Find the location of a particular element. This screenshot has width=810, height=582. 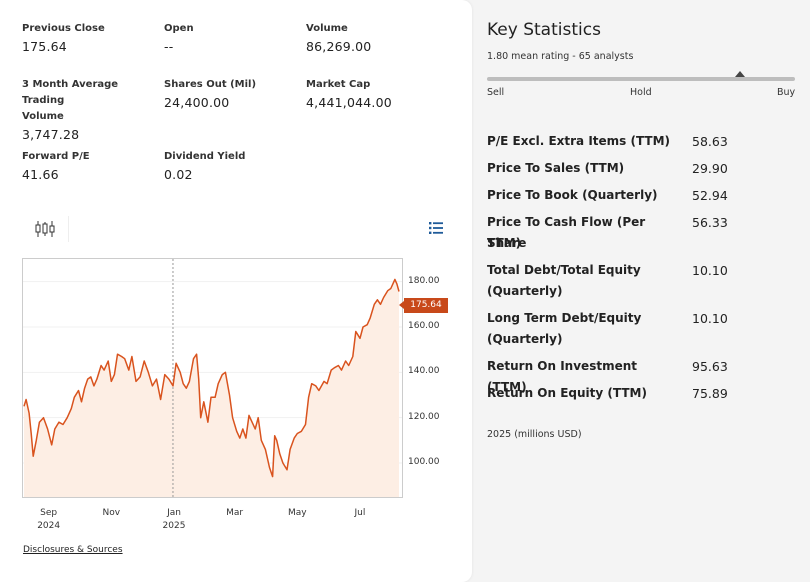

open-stat: Open -- is located at coordinates (231, 37).